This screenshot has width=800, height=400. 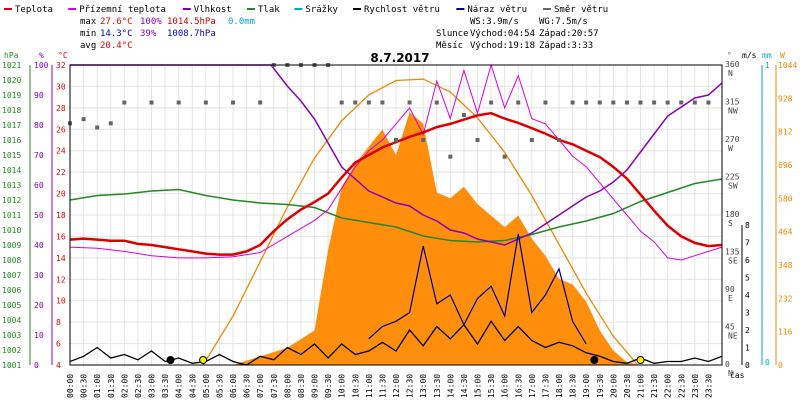 I want to click on y-pressure-tick: 1018, so click(x=11, y=110).